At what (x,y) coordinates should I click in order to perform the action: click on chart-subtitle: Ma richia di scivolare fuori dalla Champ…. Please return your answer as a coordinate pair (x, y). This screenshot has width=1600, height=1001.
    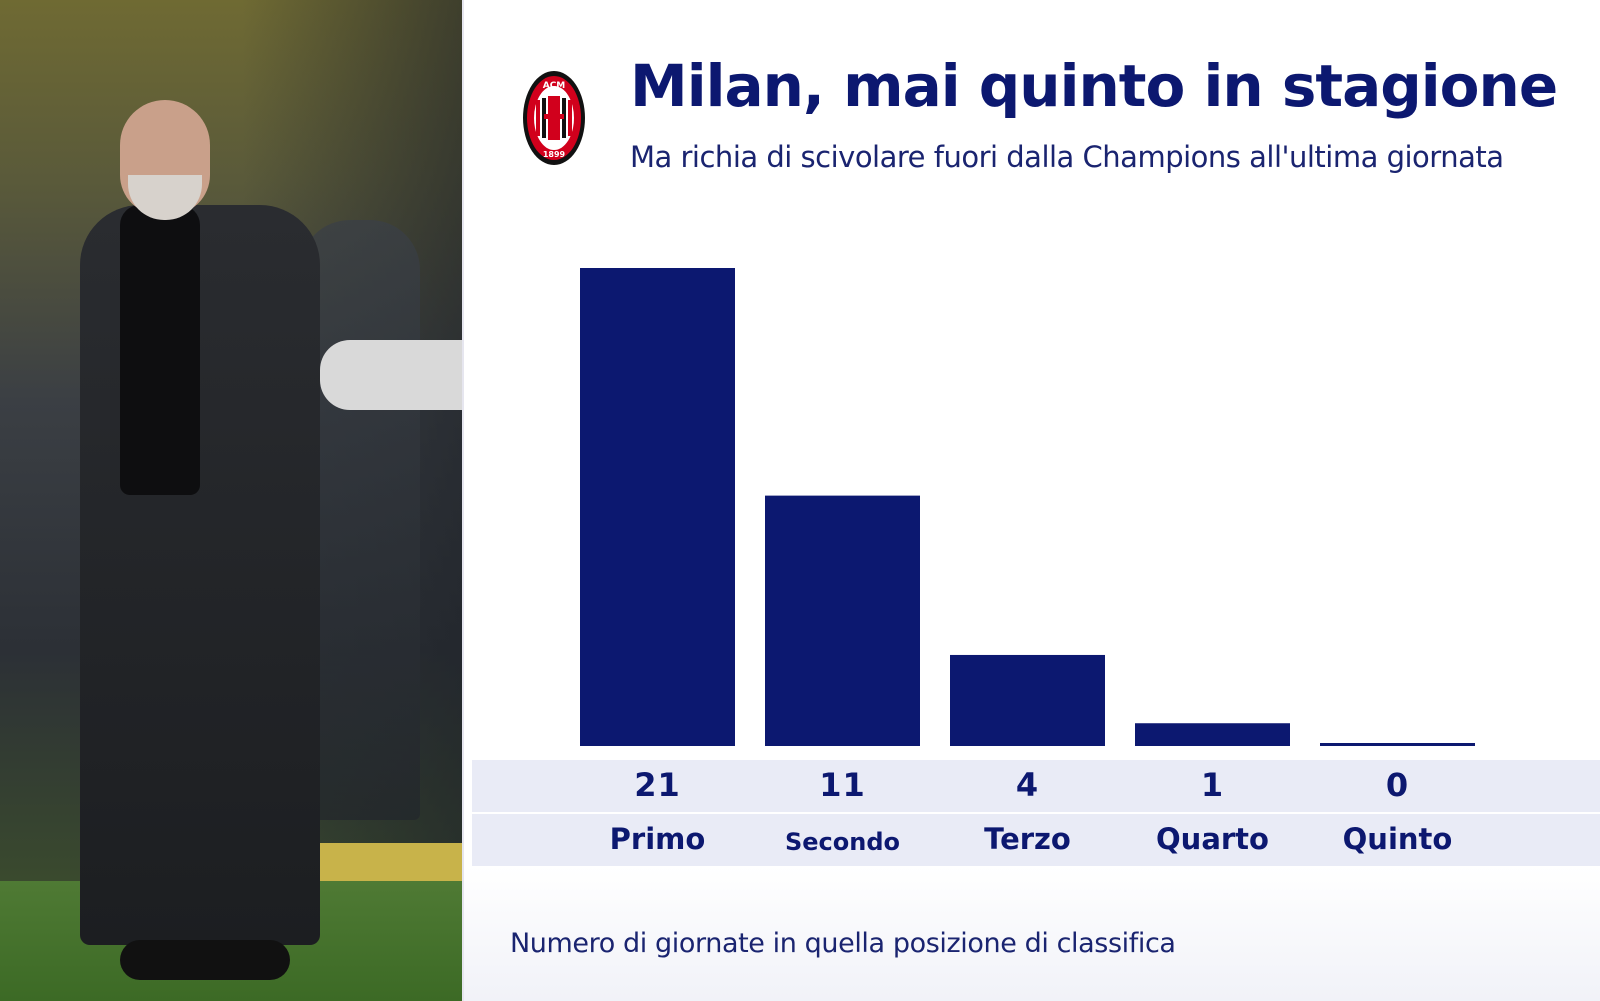
    Looking at the image, I should click on (1067, 157).